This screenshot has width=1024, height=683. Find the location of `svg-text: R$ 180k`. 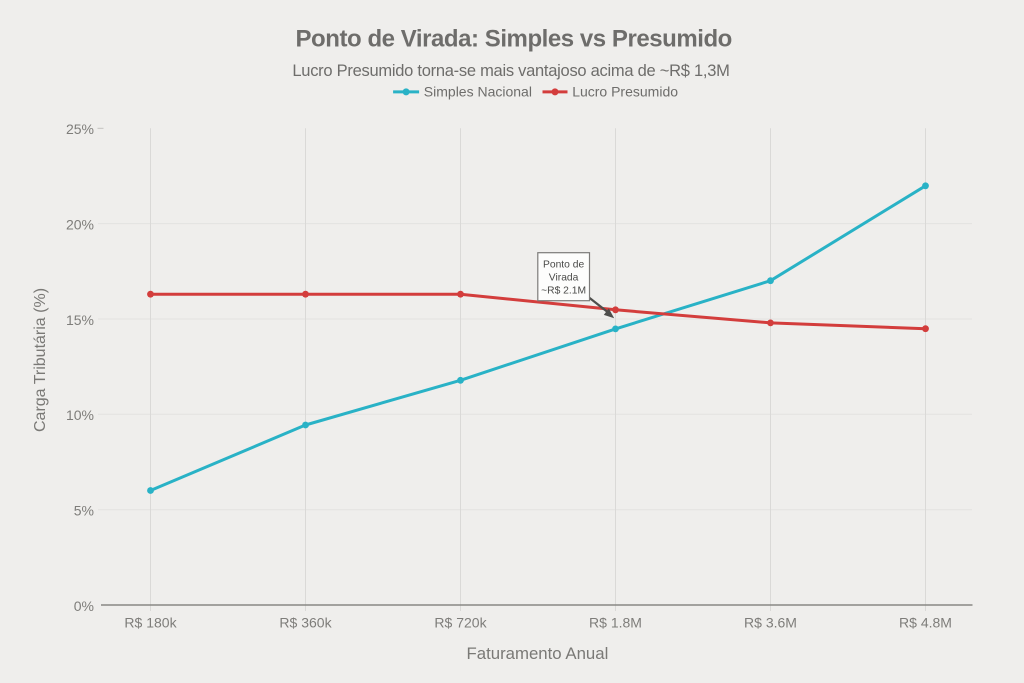

svg-text: R$ 180k is located at coordinates (150, 623).